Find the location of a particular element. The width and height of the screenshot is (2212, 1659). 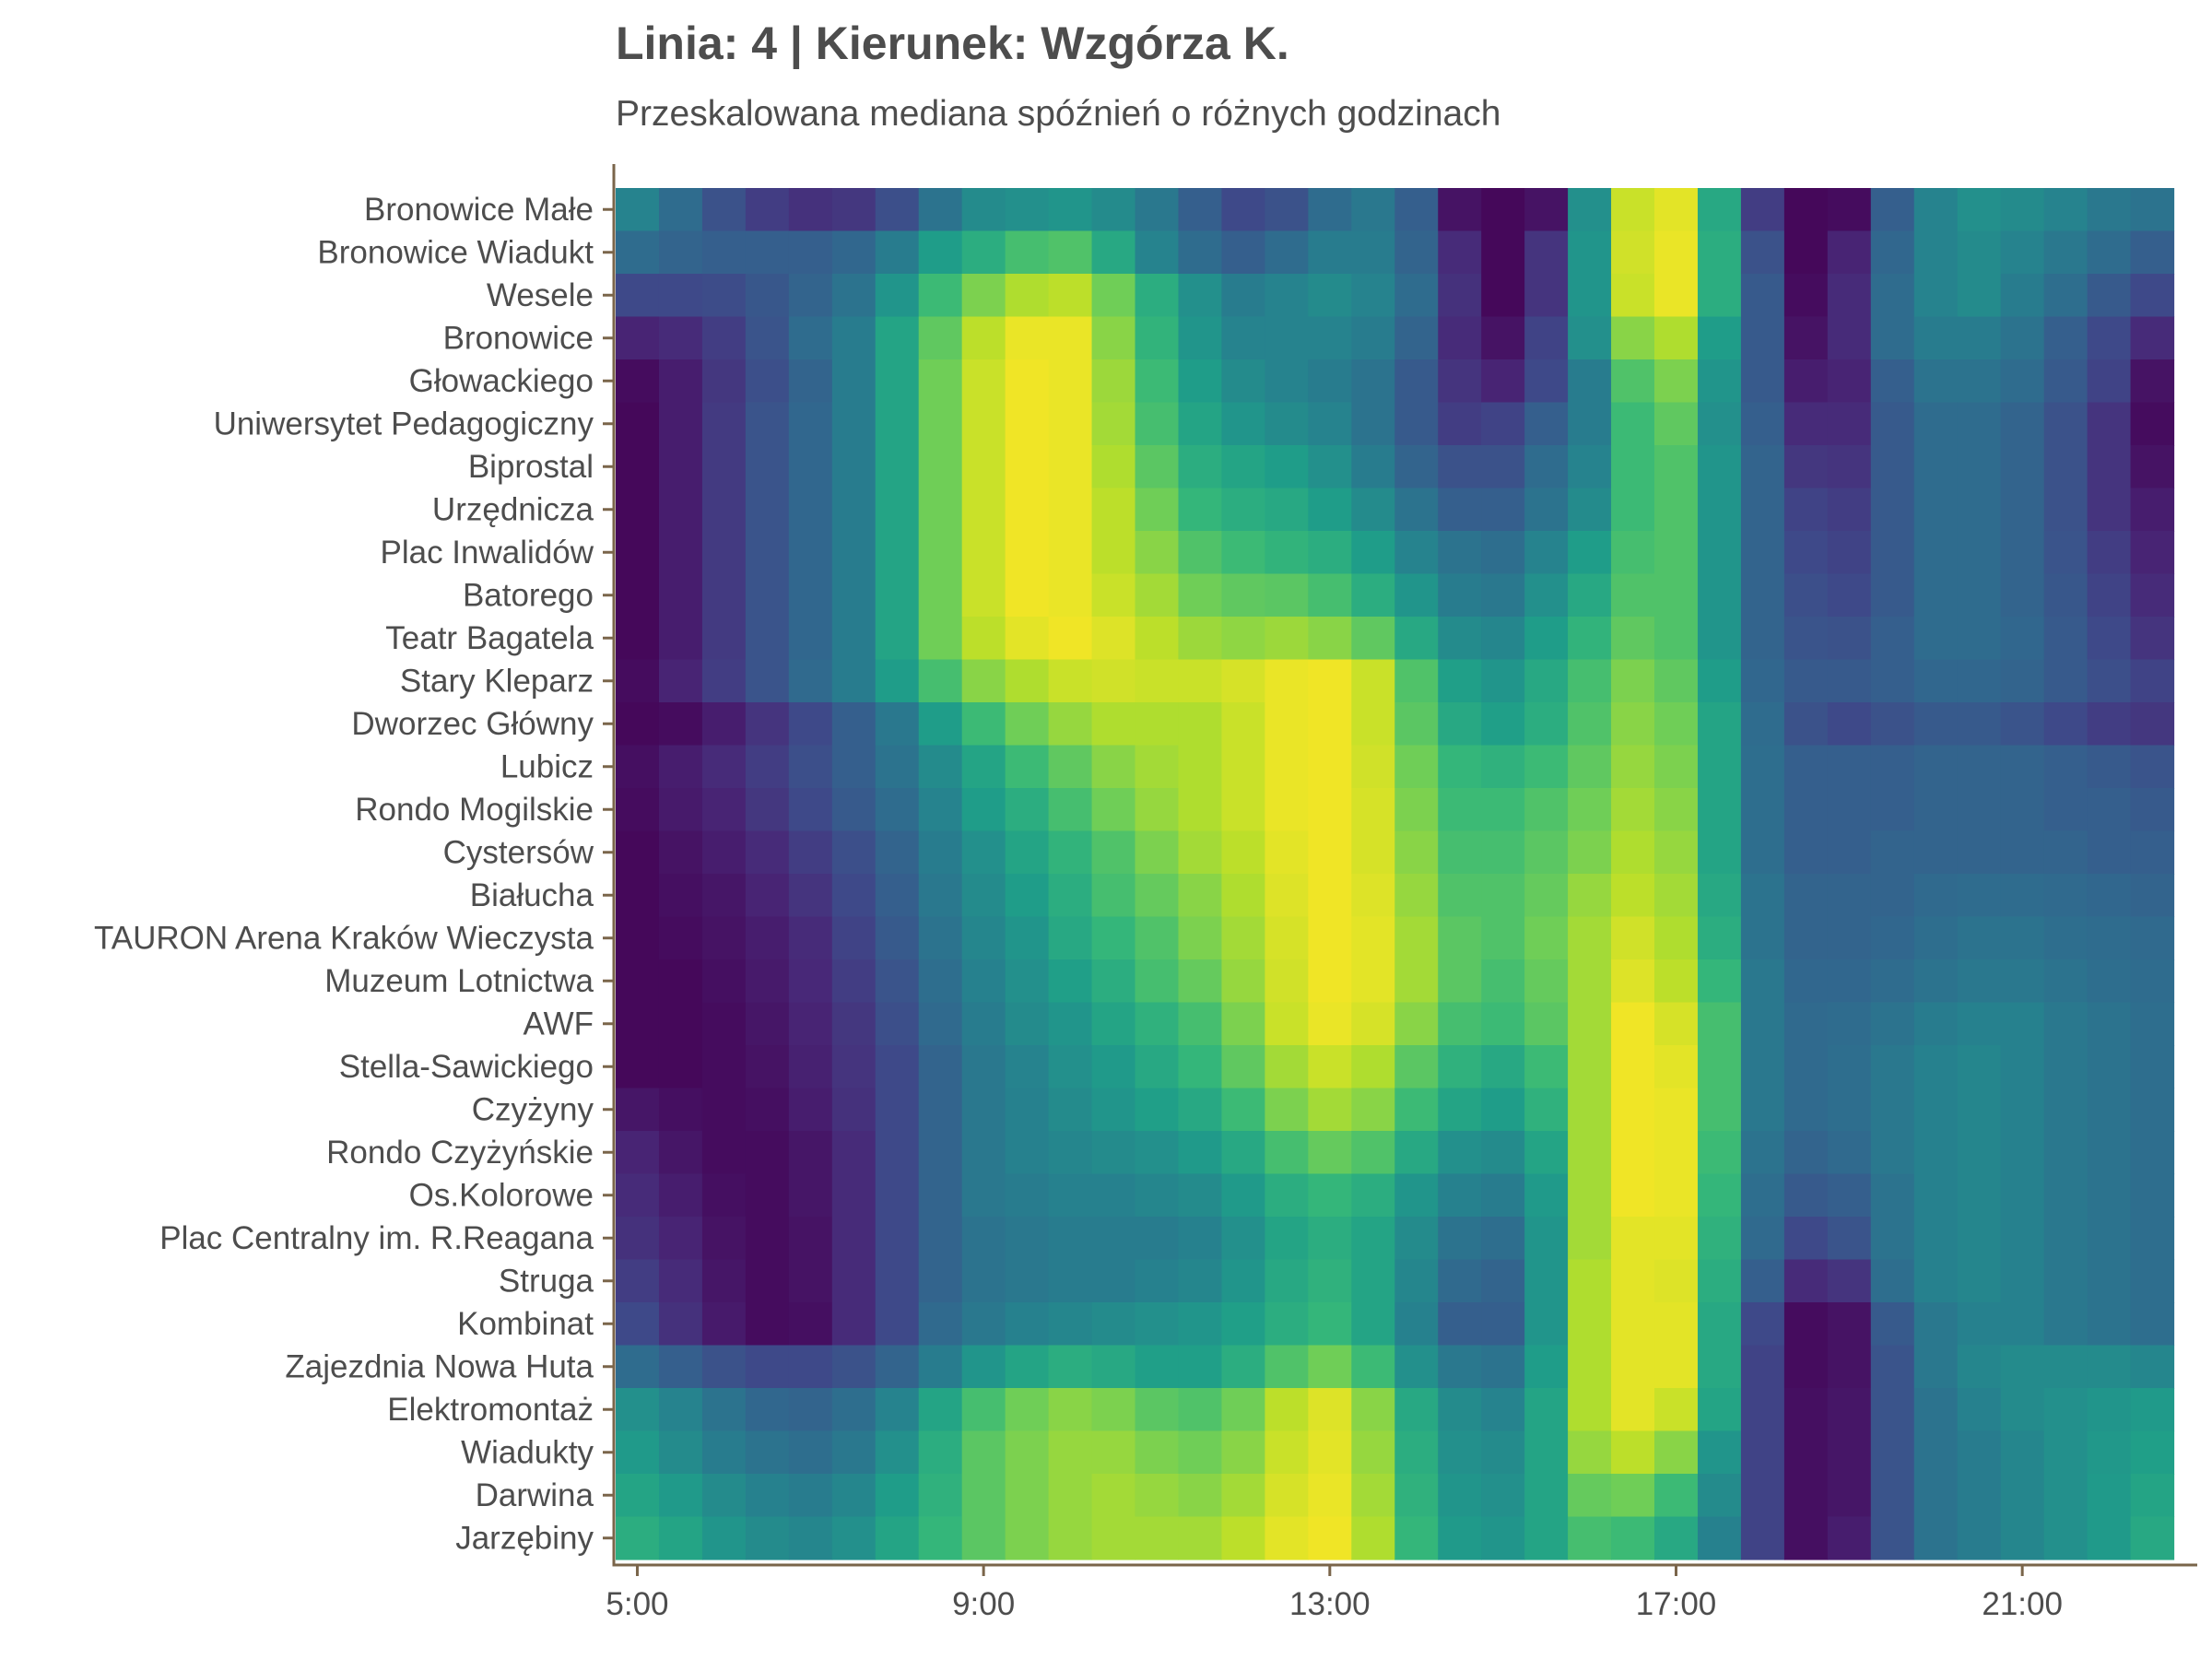

x-tick-label: 17:00 is located at coordinates (1676, 1604).